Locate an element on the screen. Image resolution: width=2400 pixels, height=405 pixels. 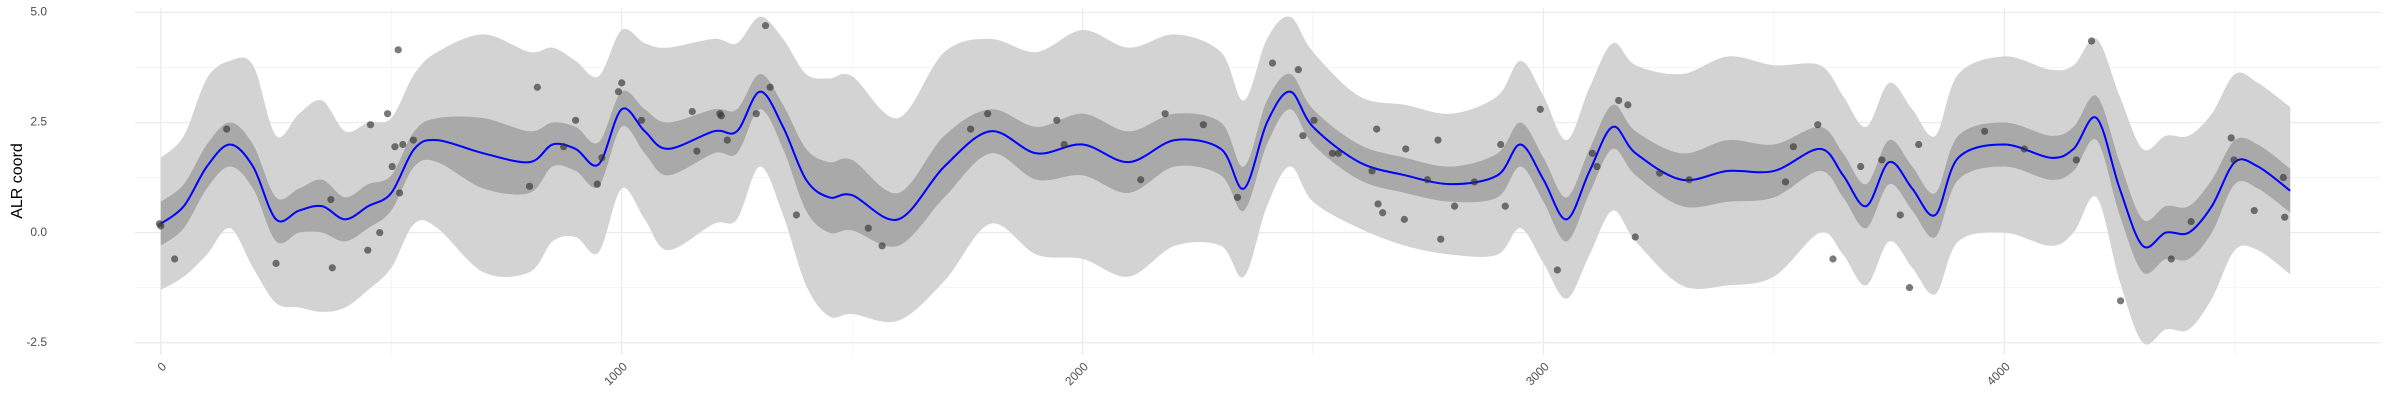
x-tick-label: 3000 is located at coordinates (1537, 373).